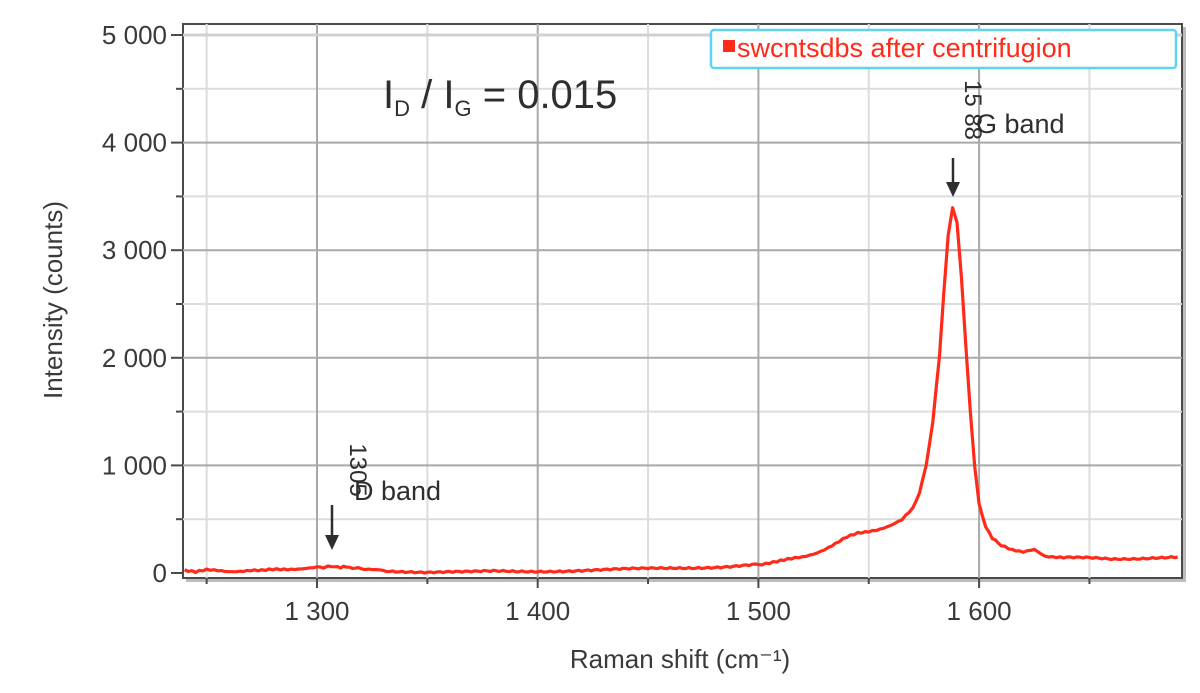 Image resolution: width=1200 pixels, height=693 pixels. Describe the element at coordinates (134, 250) in the screenshot. I see `y-tick-label: 3 000` at that location.